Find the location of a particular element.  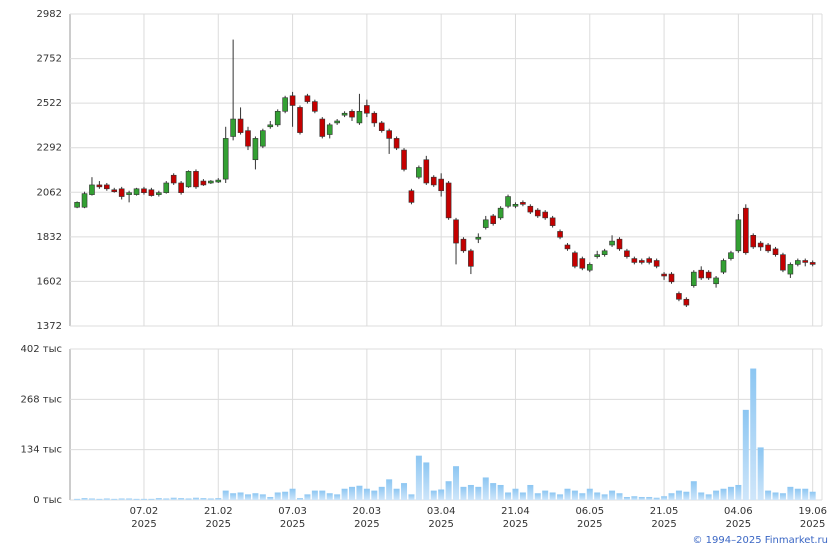

x-tick-label: 21.04 2025 is located at coordinates (515, 518).